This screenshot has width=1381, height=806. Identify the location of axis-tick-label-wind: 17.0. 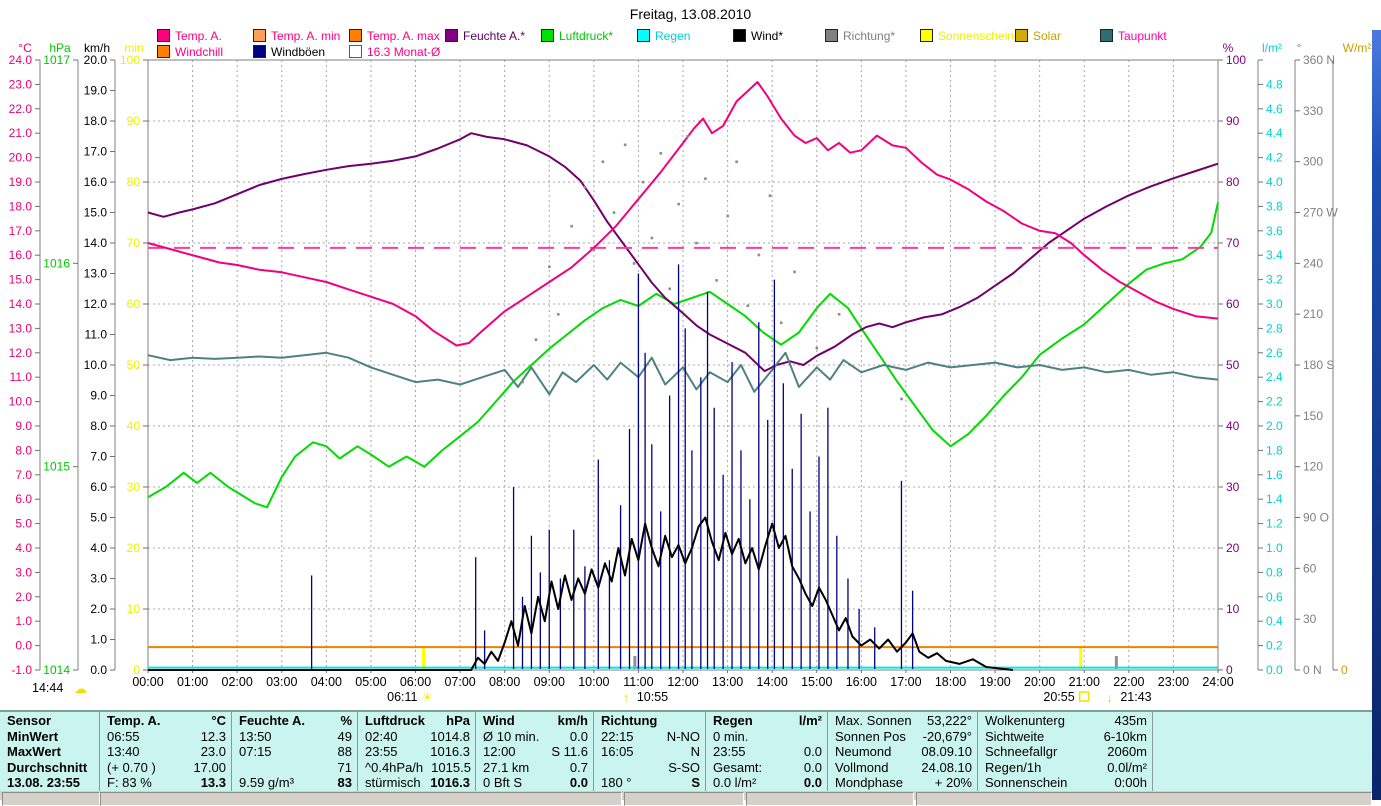
(96, 152).